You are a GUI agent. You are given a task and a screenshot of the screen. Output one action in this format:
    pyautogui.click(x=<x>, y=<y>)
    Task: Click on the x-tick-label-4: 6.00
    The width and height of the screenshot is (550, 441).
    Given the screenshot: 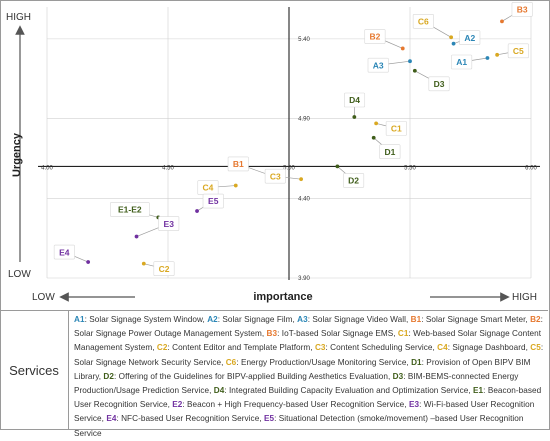 What is the action you would take?
    pyautogui.click(x=531, y=168)
    